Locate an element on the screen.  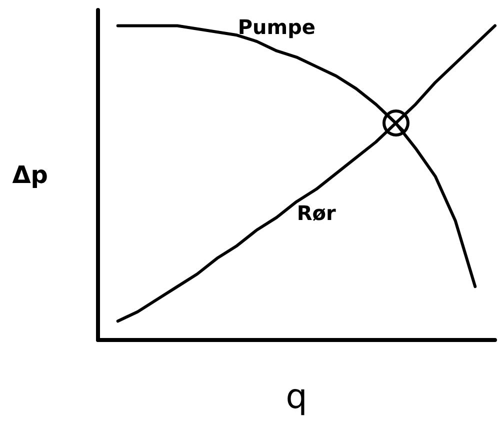
y-axis-title: Δp is located at coordinates (30, 175).